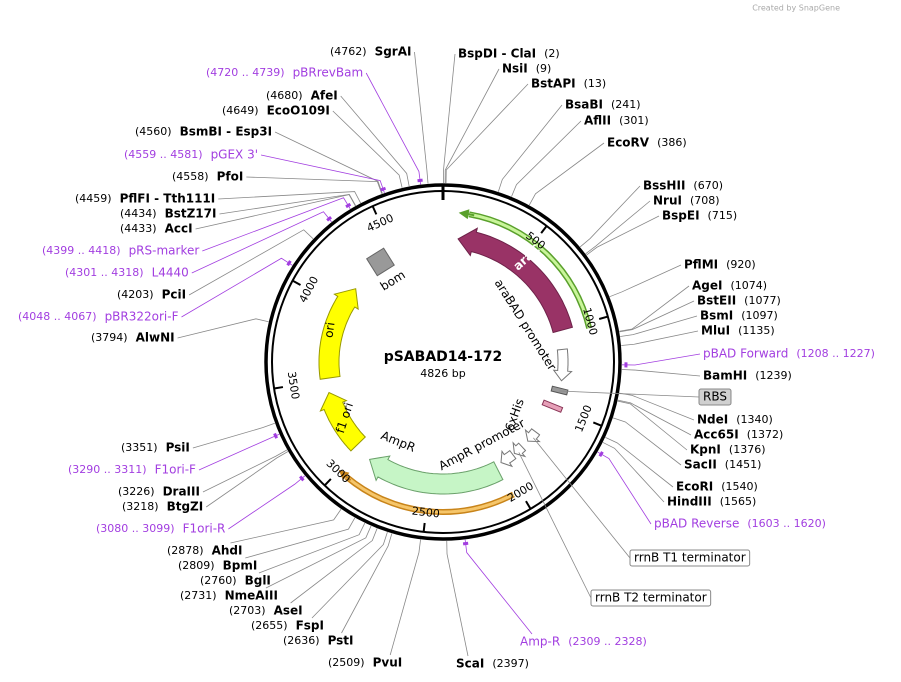  I want to click on enzyme-position: (2), so click(552, 53).